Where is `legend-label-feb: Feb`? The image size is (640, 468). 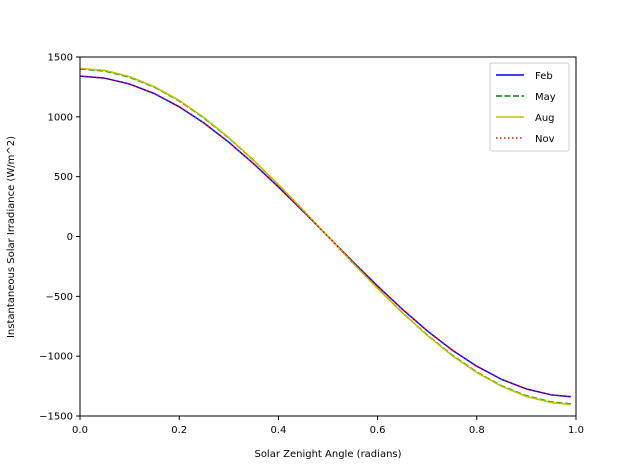
legend-label-feb: Feb is located at coordinates (544, 76).